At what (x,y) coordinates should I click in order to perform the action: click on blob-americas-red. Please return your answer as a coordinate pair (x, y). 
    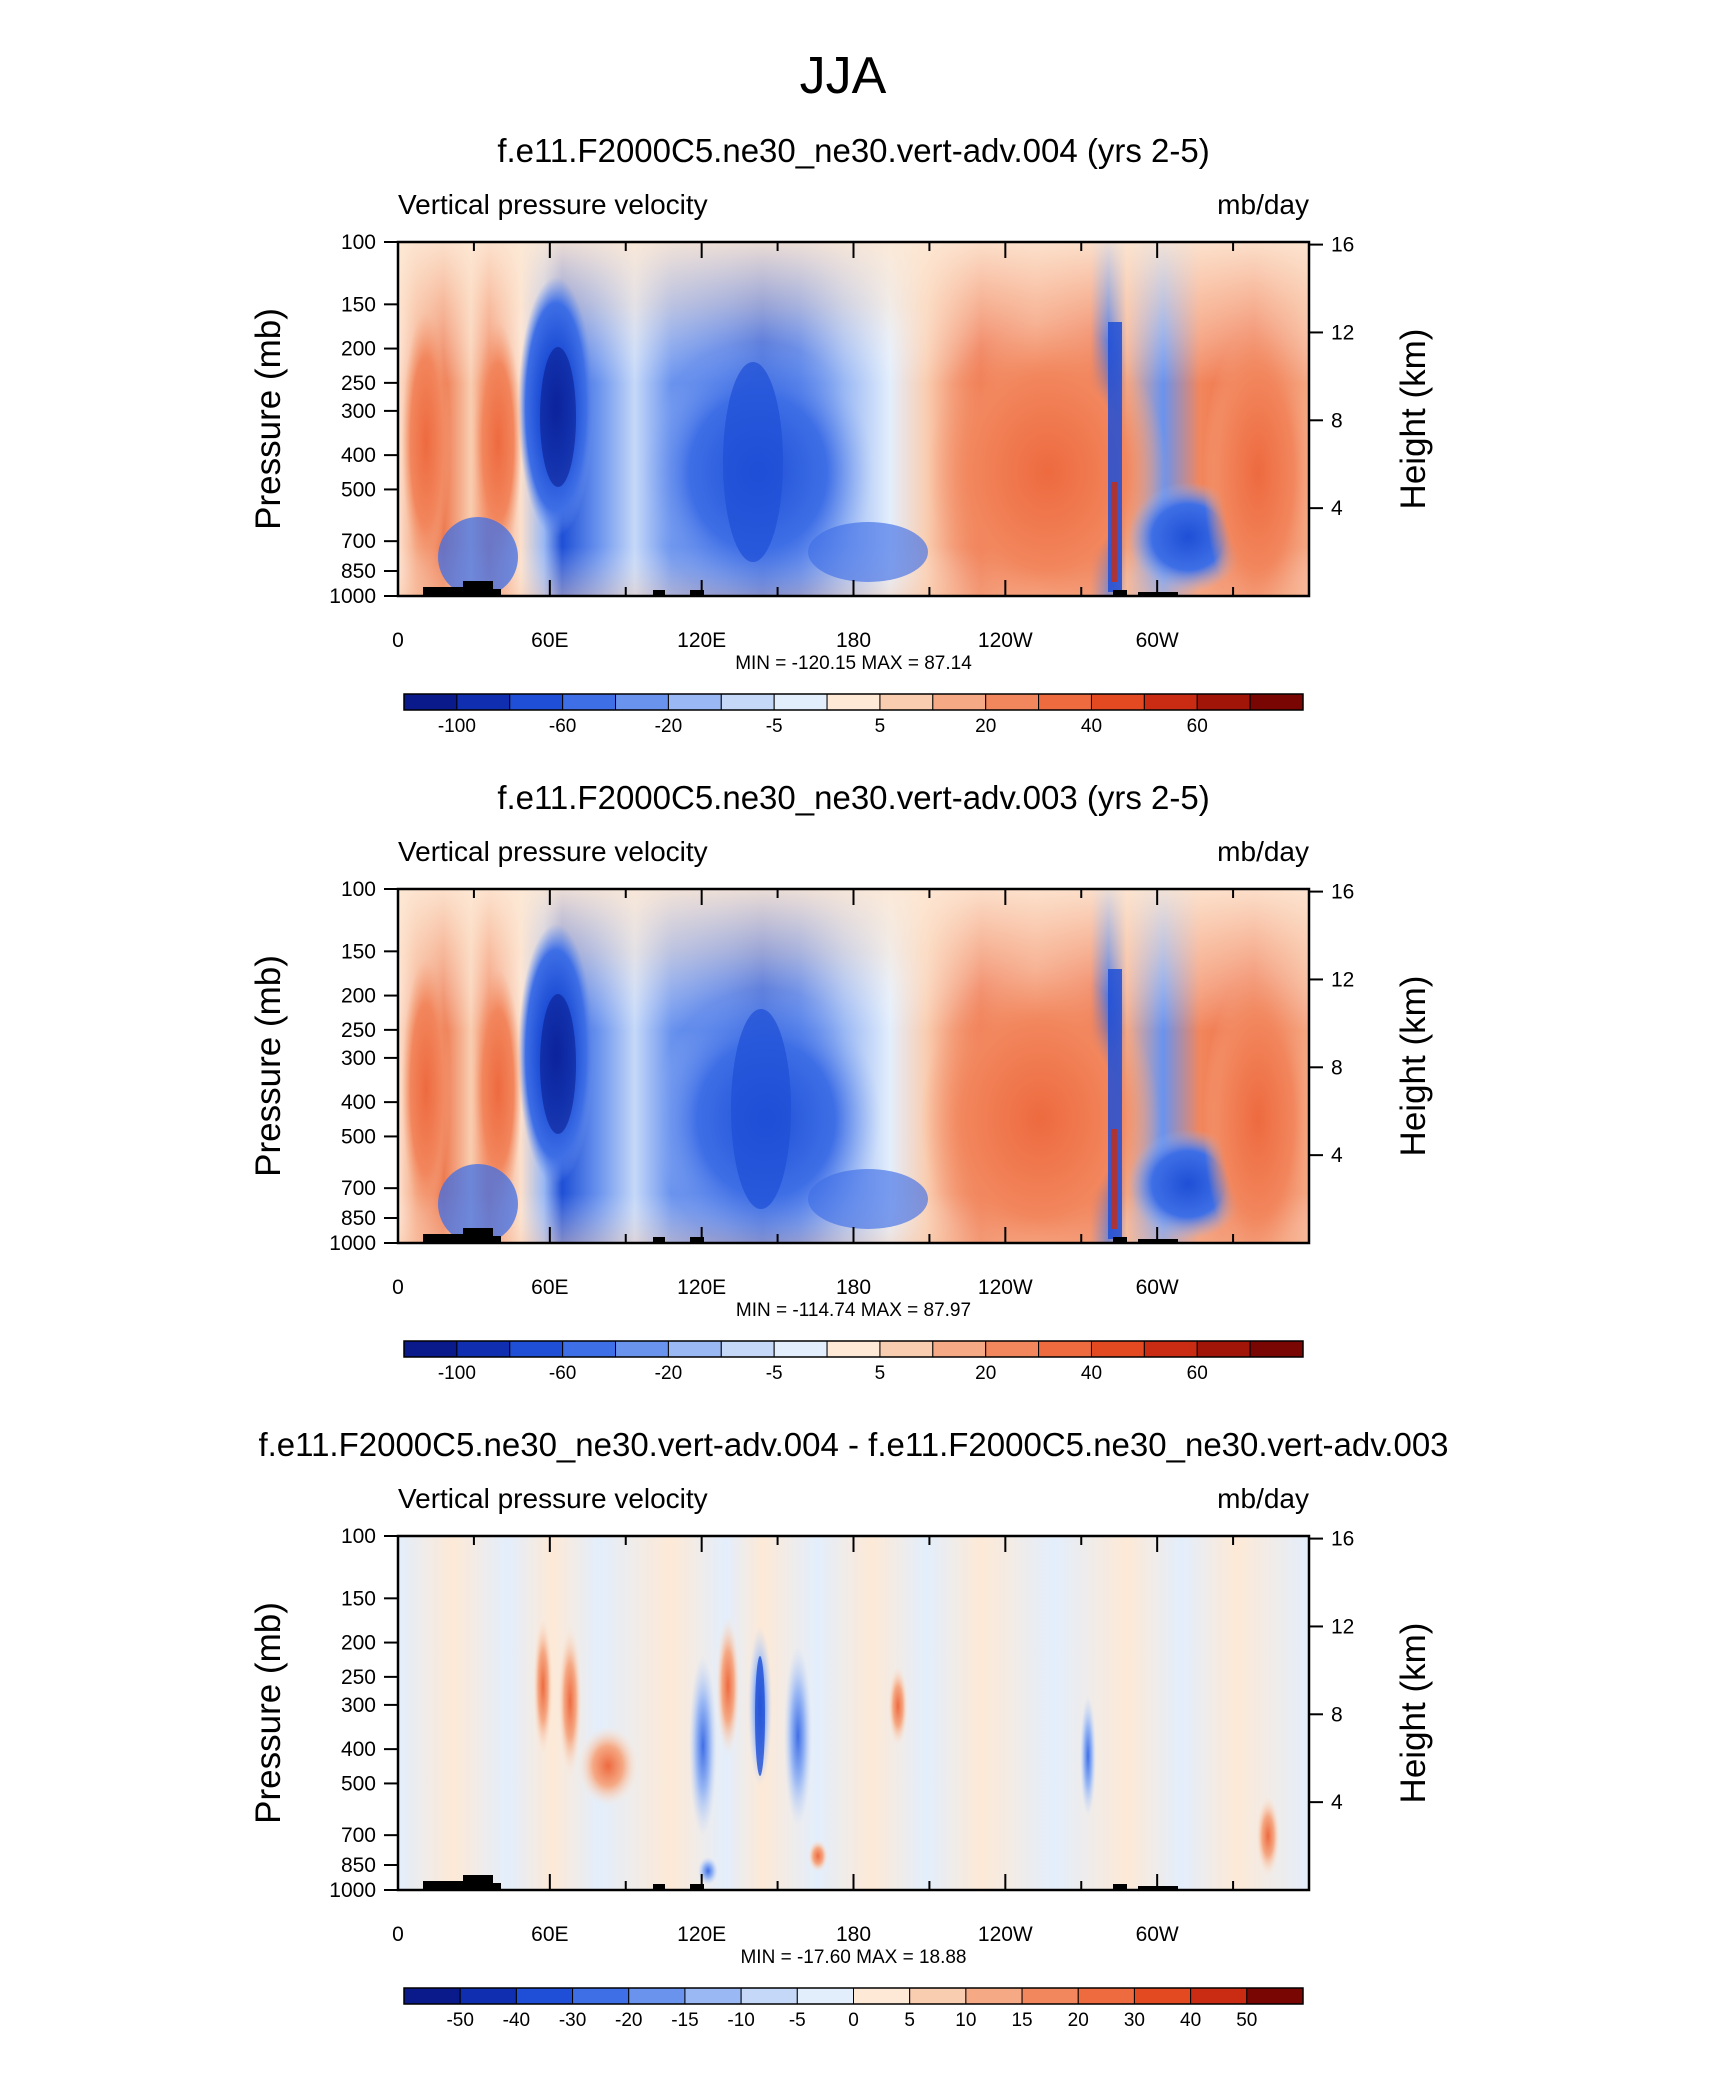
    Looking at the image, I should click on (1114, 532).